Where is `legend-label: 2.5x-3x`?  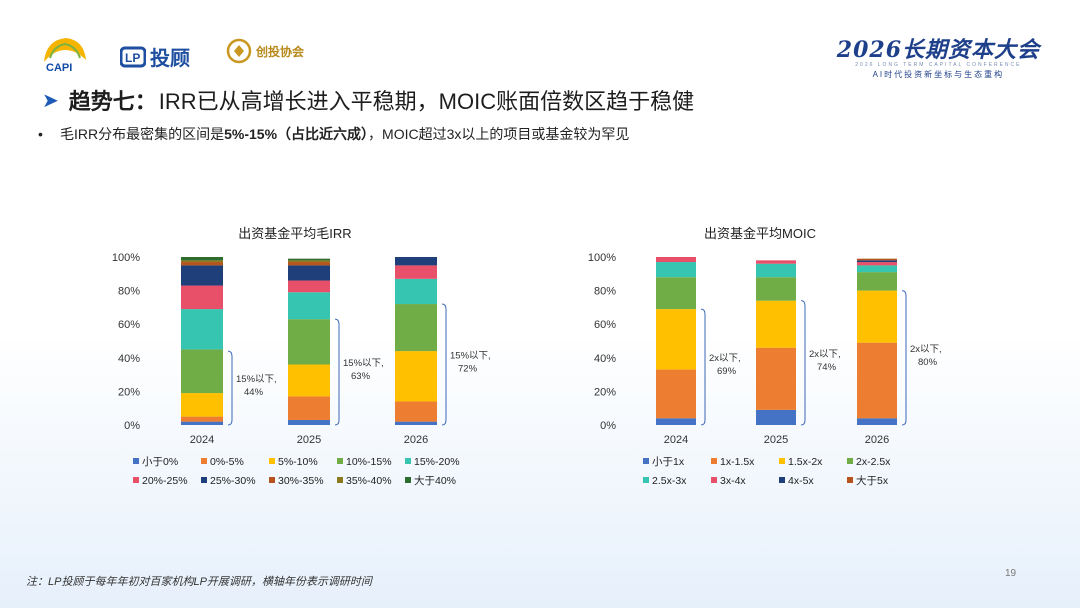 legend-label: 2.5x-3x is located at coordinates (669, 481).